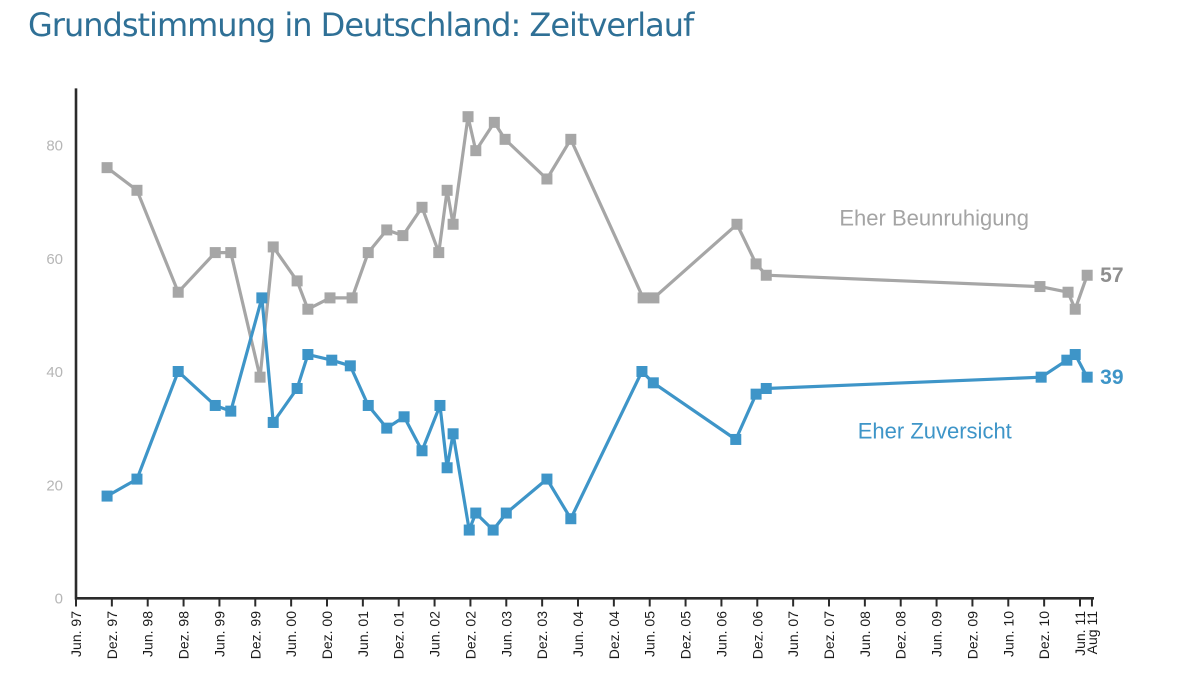 Image resolution: width=1200 pixels, height=675 pixels. What do you see at coordinates (937, 634) in the screenshot?
I see `x-tick-label: Jun. 09` at bounding box center [937, 634].